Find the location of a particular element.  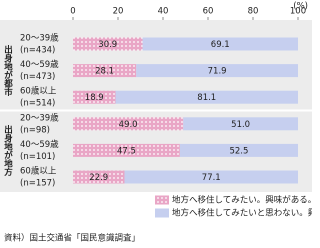

group-label: 出身地が都市 is located at coordinates (8, 71).